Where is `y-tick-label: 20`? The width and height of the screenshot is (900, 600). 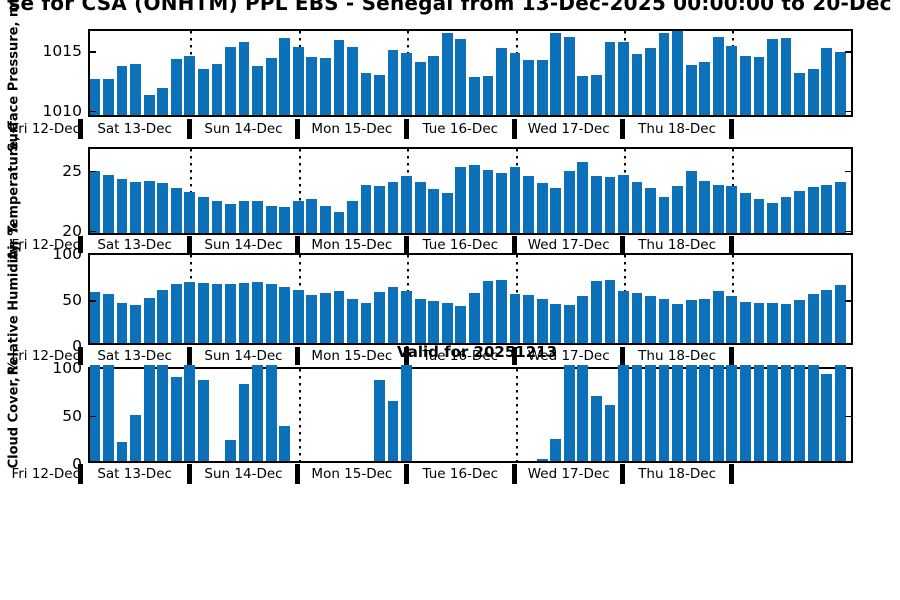 y-tick-label: 20 is located at coordinates (72, 230).